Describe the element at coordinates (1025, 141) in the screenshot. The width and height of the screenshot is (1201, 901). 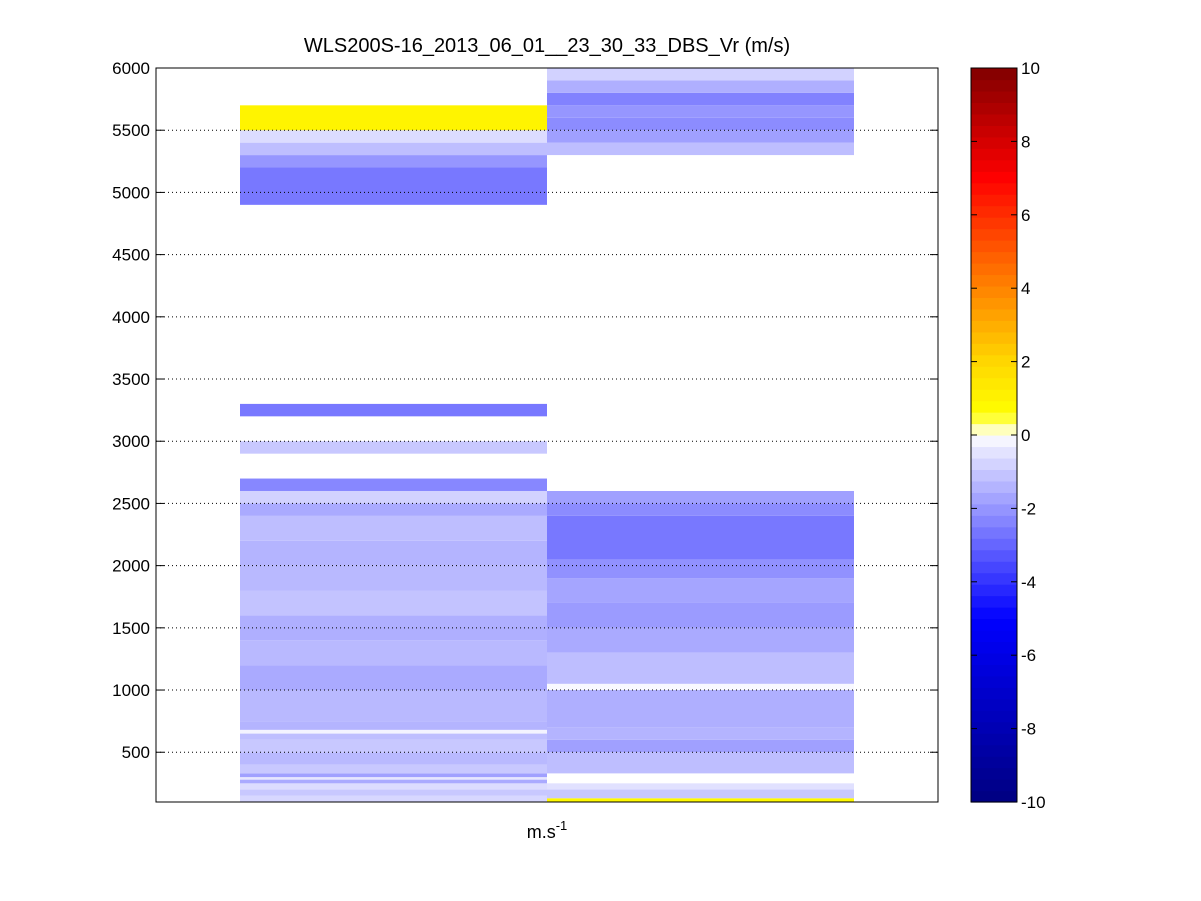
I see `colorbar-tick-label: 8` at that location.